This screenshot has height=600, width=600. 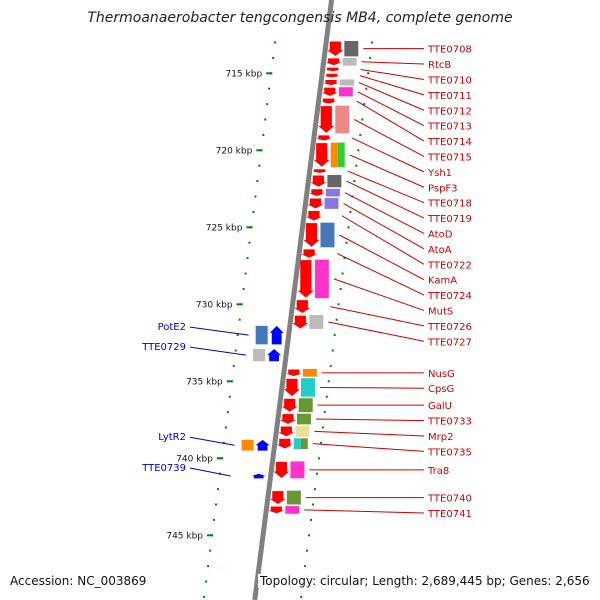 I want to click on gene-arrow-TTE0727, so click(x=300, y=322).